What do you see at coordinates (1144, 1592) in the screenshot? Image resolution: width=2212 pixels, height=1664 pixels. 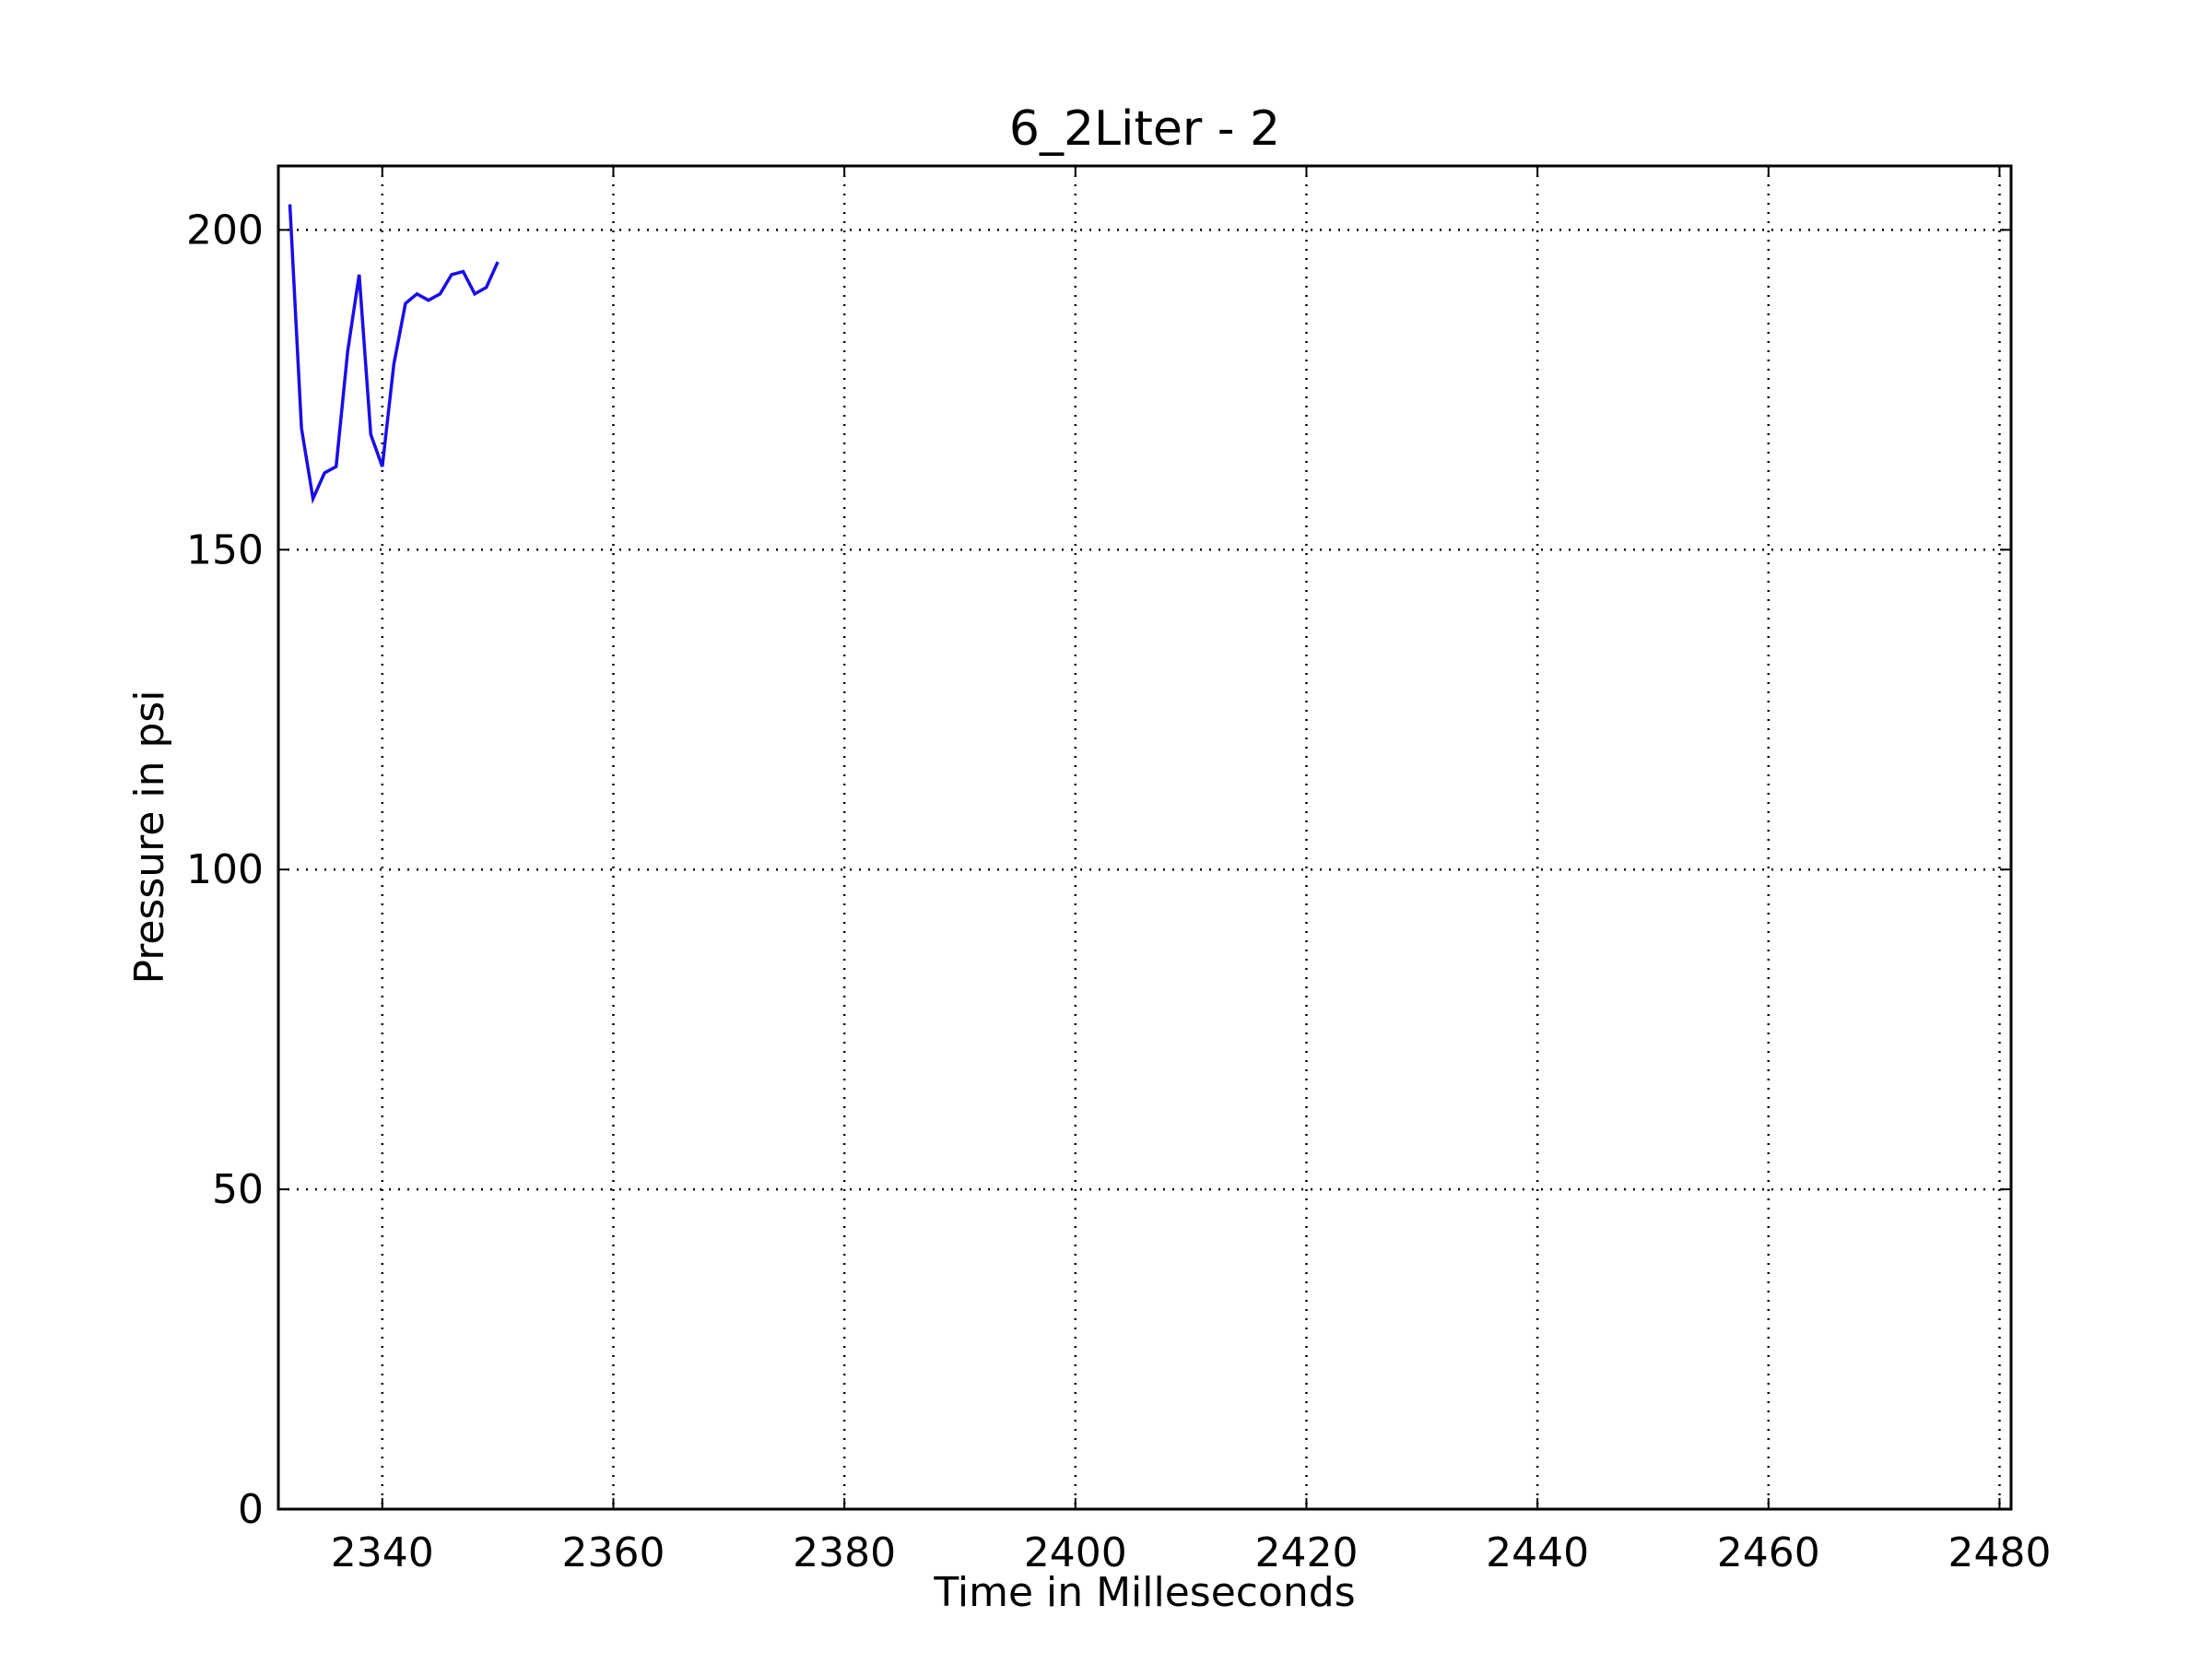 I see `x-axis-label: Time in Milleseconds` at bounding box center [1144, 1592].